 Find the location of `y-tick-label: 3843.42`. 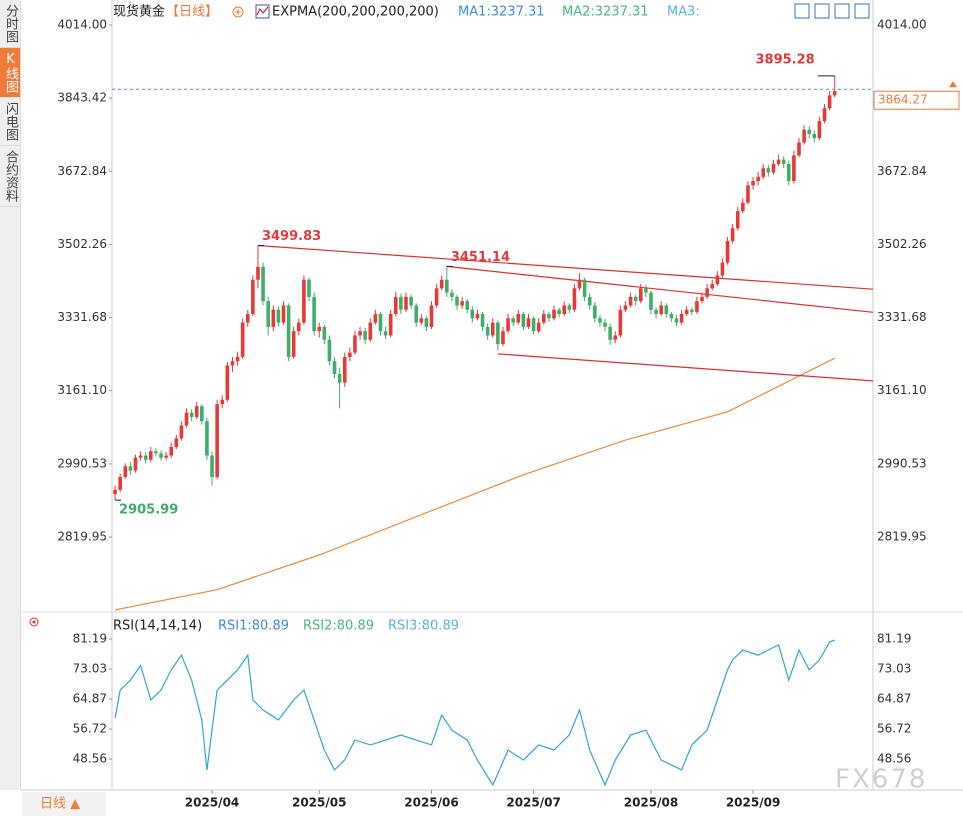

y-tick-label: 3843.42 is located at coordinates (82, 98).